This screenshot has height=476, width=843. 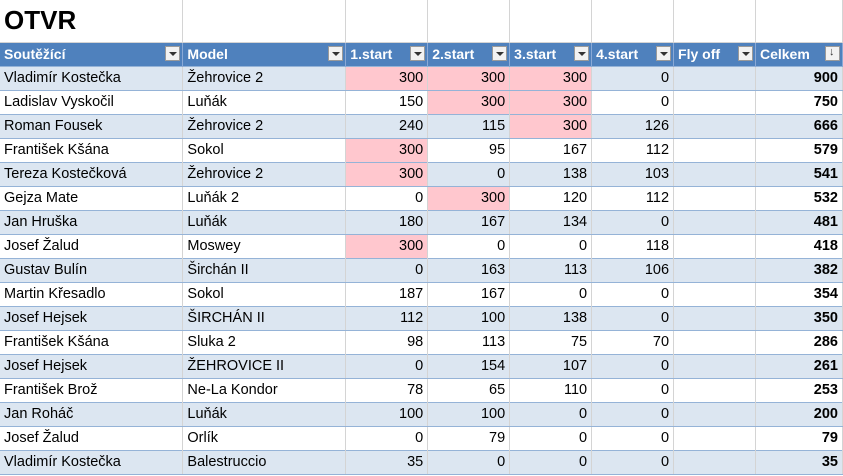 I want to click on header-cell: Celkem, so click(x=799, y=54).